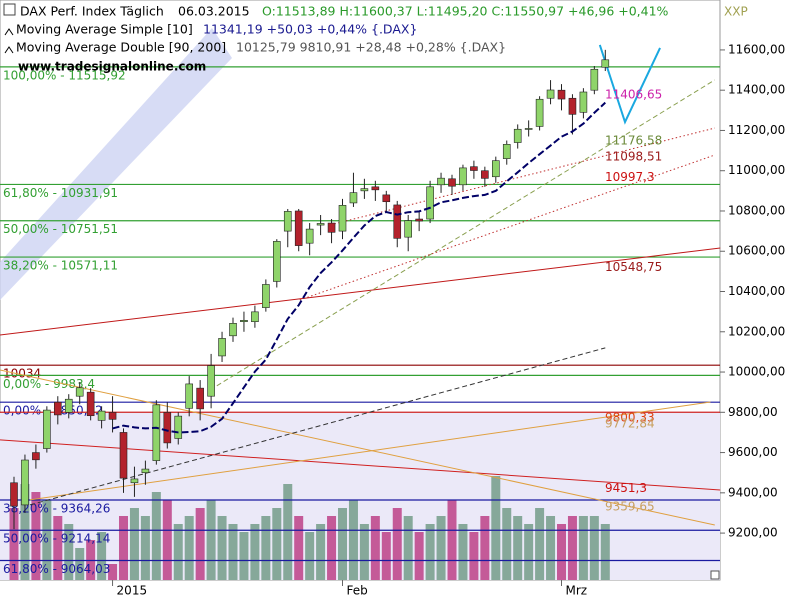 The image size is (800, 600). I want to click on level-label: 61,80% - 9064,03, so click(56, 569).